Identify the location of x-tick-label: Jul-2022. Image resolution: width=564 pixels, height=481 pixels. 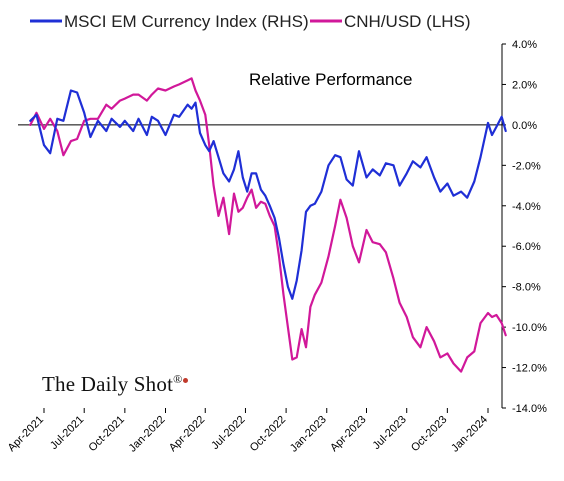
(228, 433).